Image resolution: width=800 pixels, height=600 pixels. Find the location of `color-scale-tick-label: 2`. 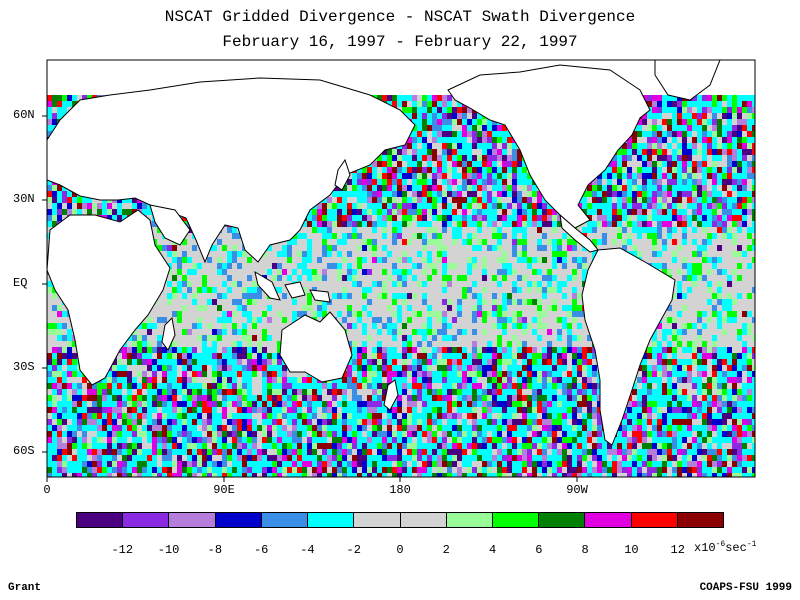

color-scale-tick-label: 2 is located at coordinates (446, 550).